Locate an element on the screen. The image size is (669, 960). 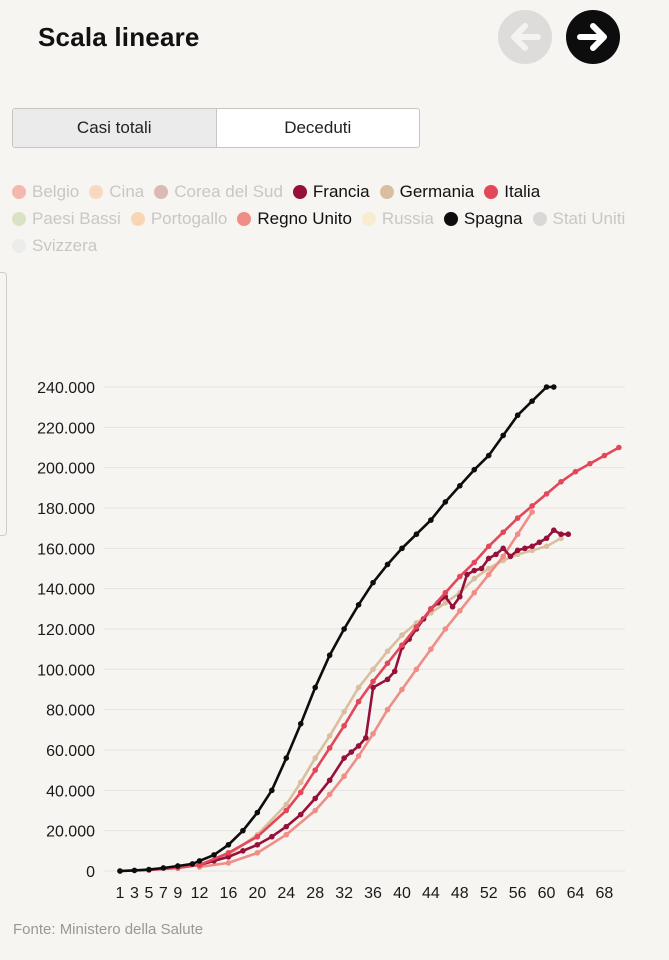
legend-item-portogallo: Portogallo is located at coordinates (179, 219).